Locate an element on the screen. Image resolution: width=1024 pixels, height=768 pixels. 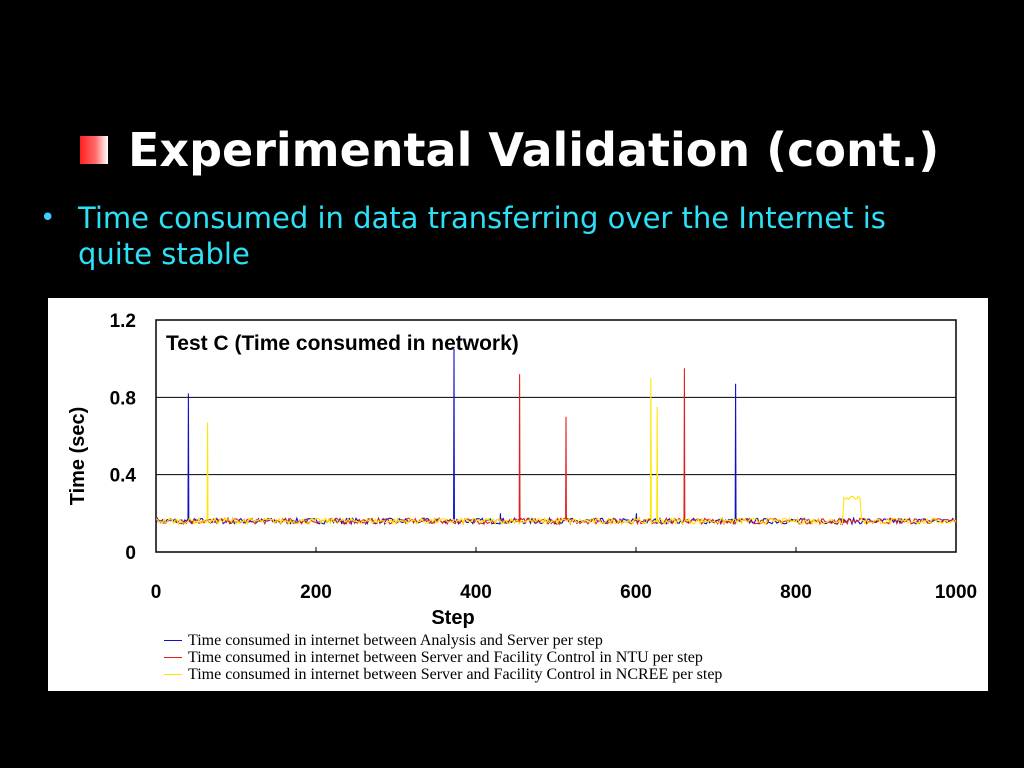
x-axis-label: Step is located at coordinates (452, 618).